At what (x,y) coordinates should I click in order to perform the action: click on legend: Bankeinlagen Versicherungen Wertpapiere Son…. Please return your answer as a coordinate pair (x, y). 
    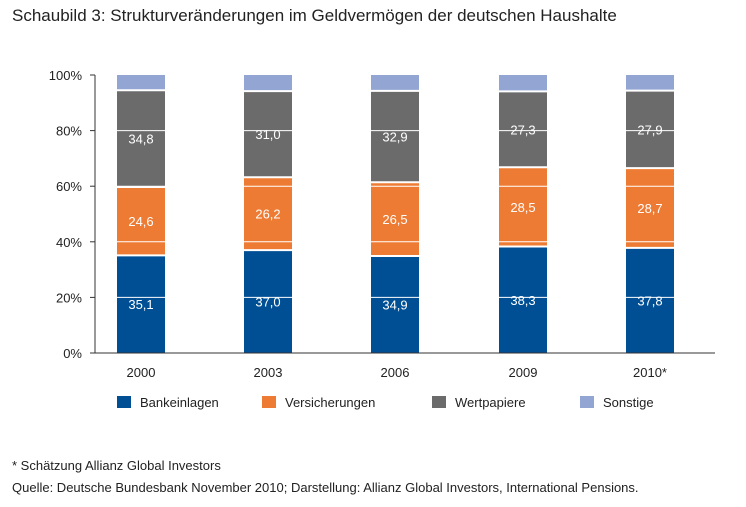
    Looking at the image, I should click on (385, 402).